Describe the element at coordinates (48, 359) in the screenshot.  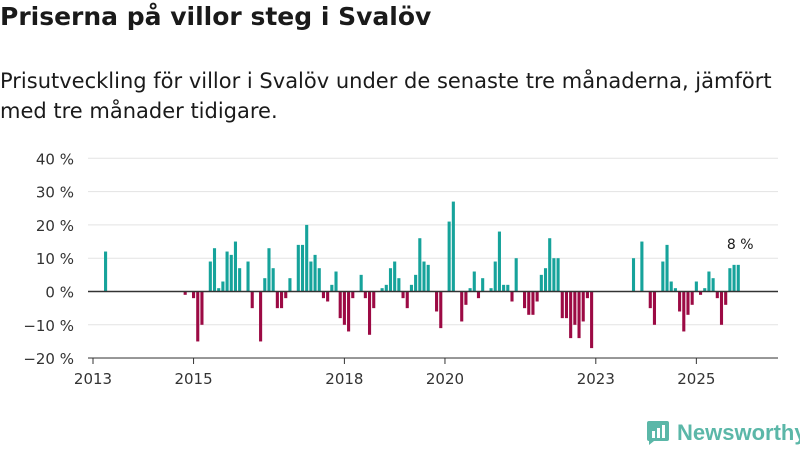
I see `y-tick-label: −20 %` at that location.